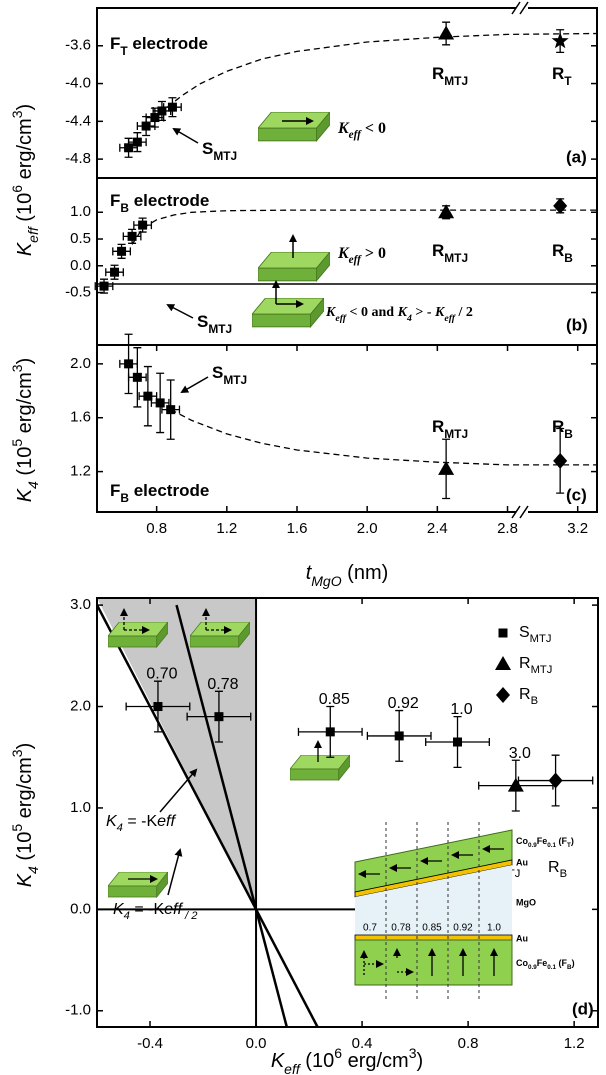 The image size is (606, 1075). Describe the element at coordinates (222, 684) in the screenshot. I see `point-label: 0.78` at that location.